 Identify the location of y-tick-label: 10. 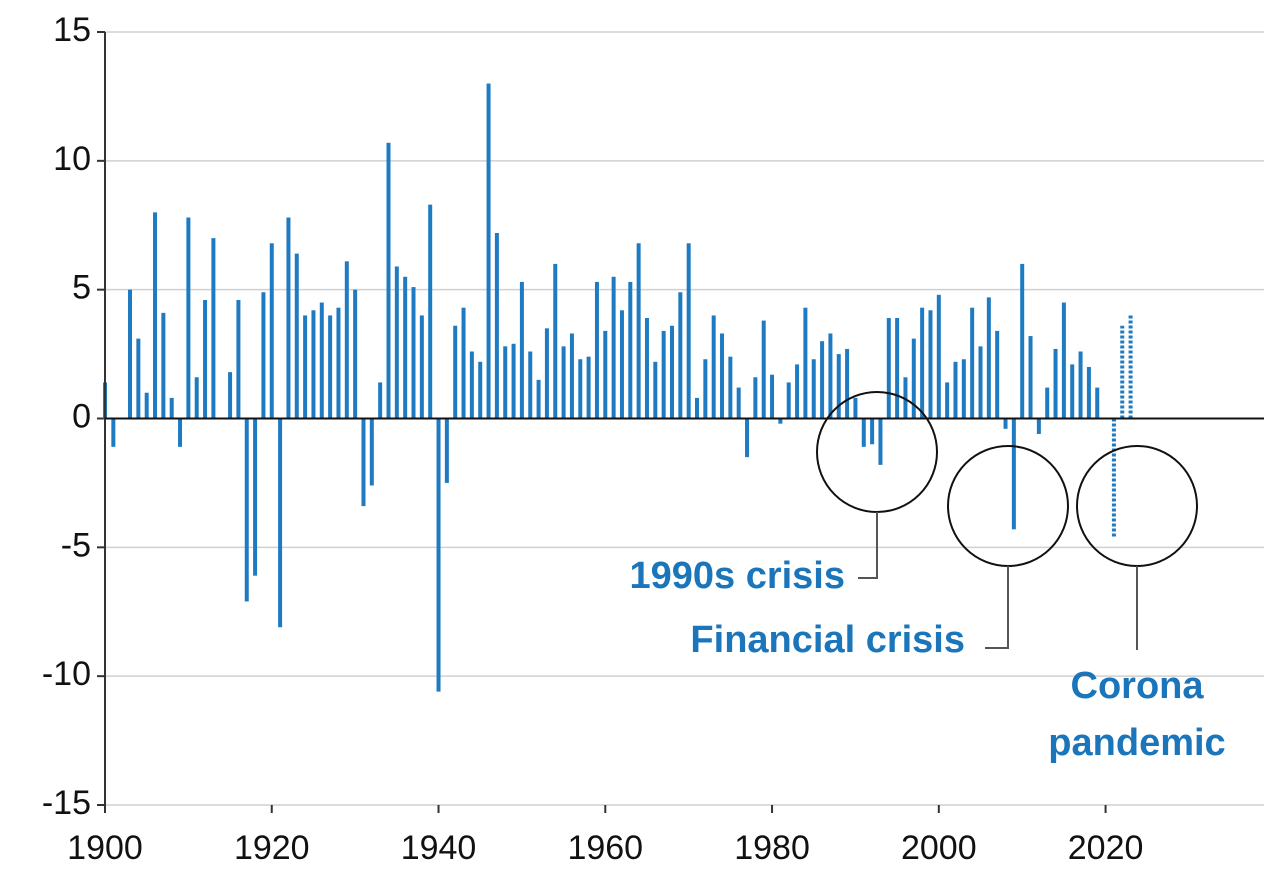
(72, 159).